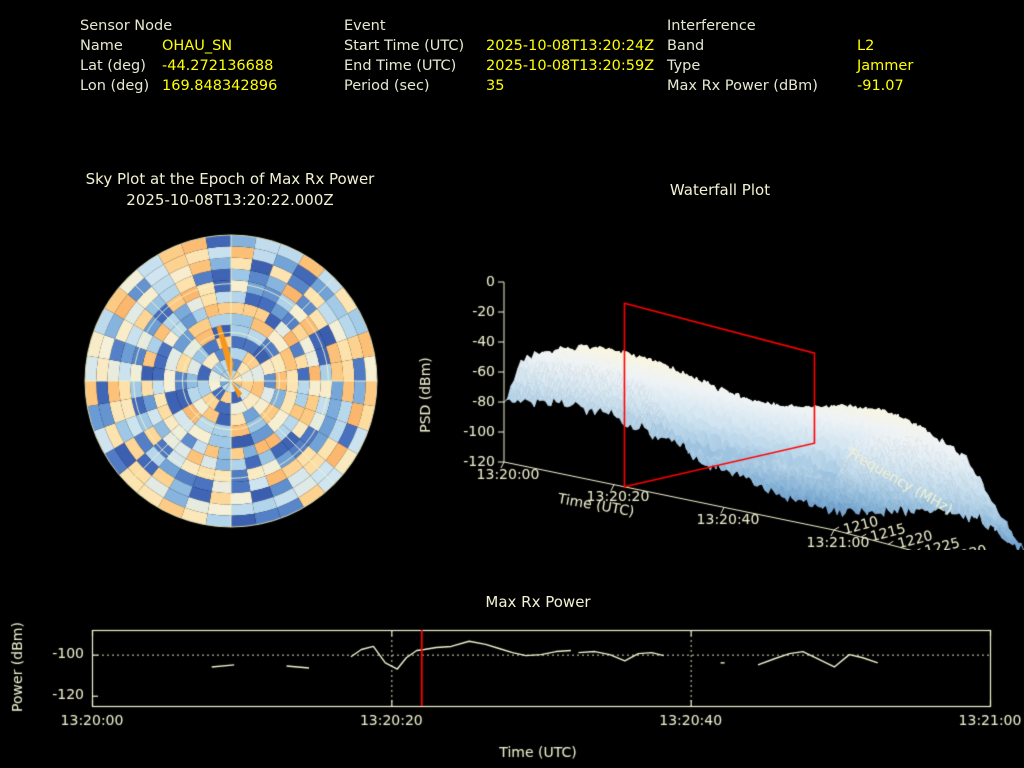 Image resolution: width=1024 pixels, height=768 pixels. I want to click on interference-group-title: Interference, so click(711, 26).